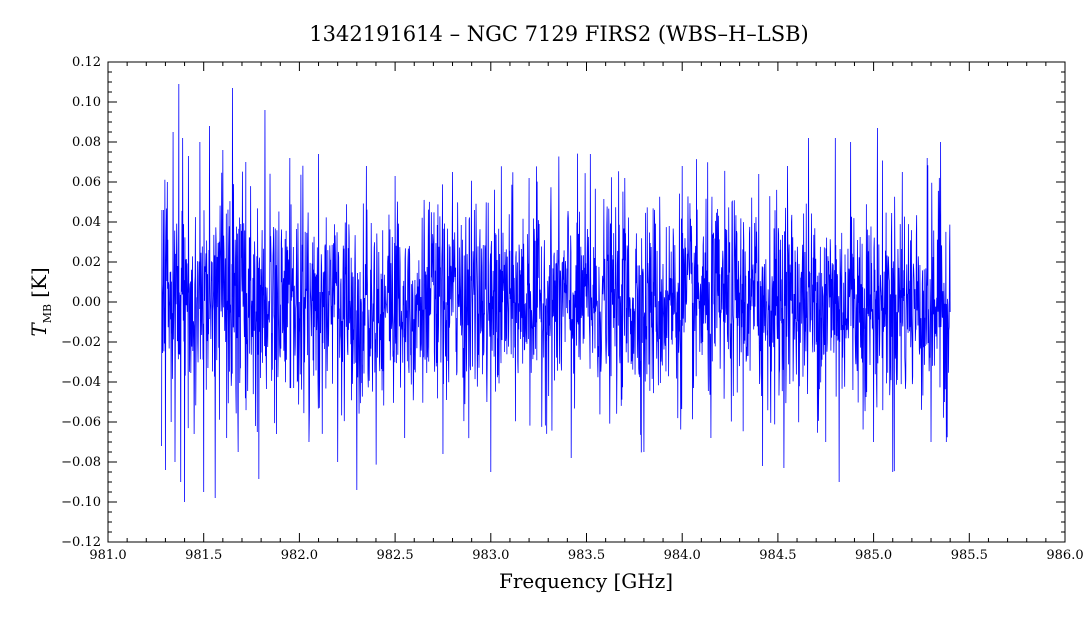 The image size is (1090, 618). Describe the element at coordinates (586, 581) in the screenshot. I see `x-axis-label: Frequency [GHz]` at that location.